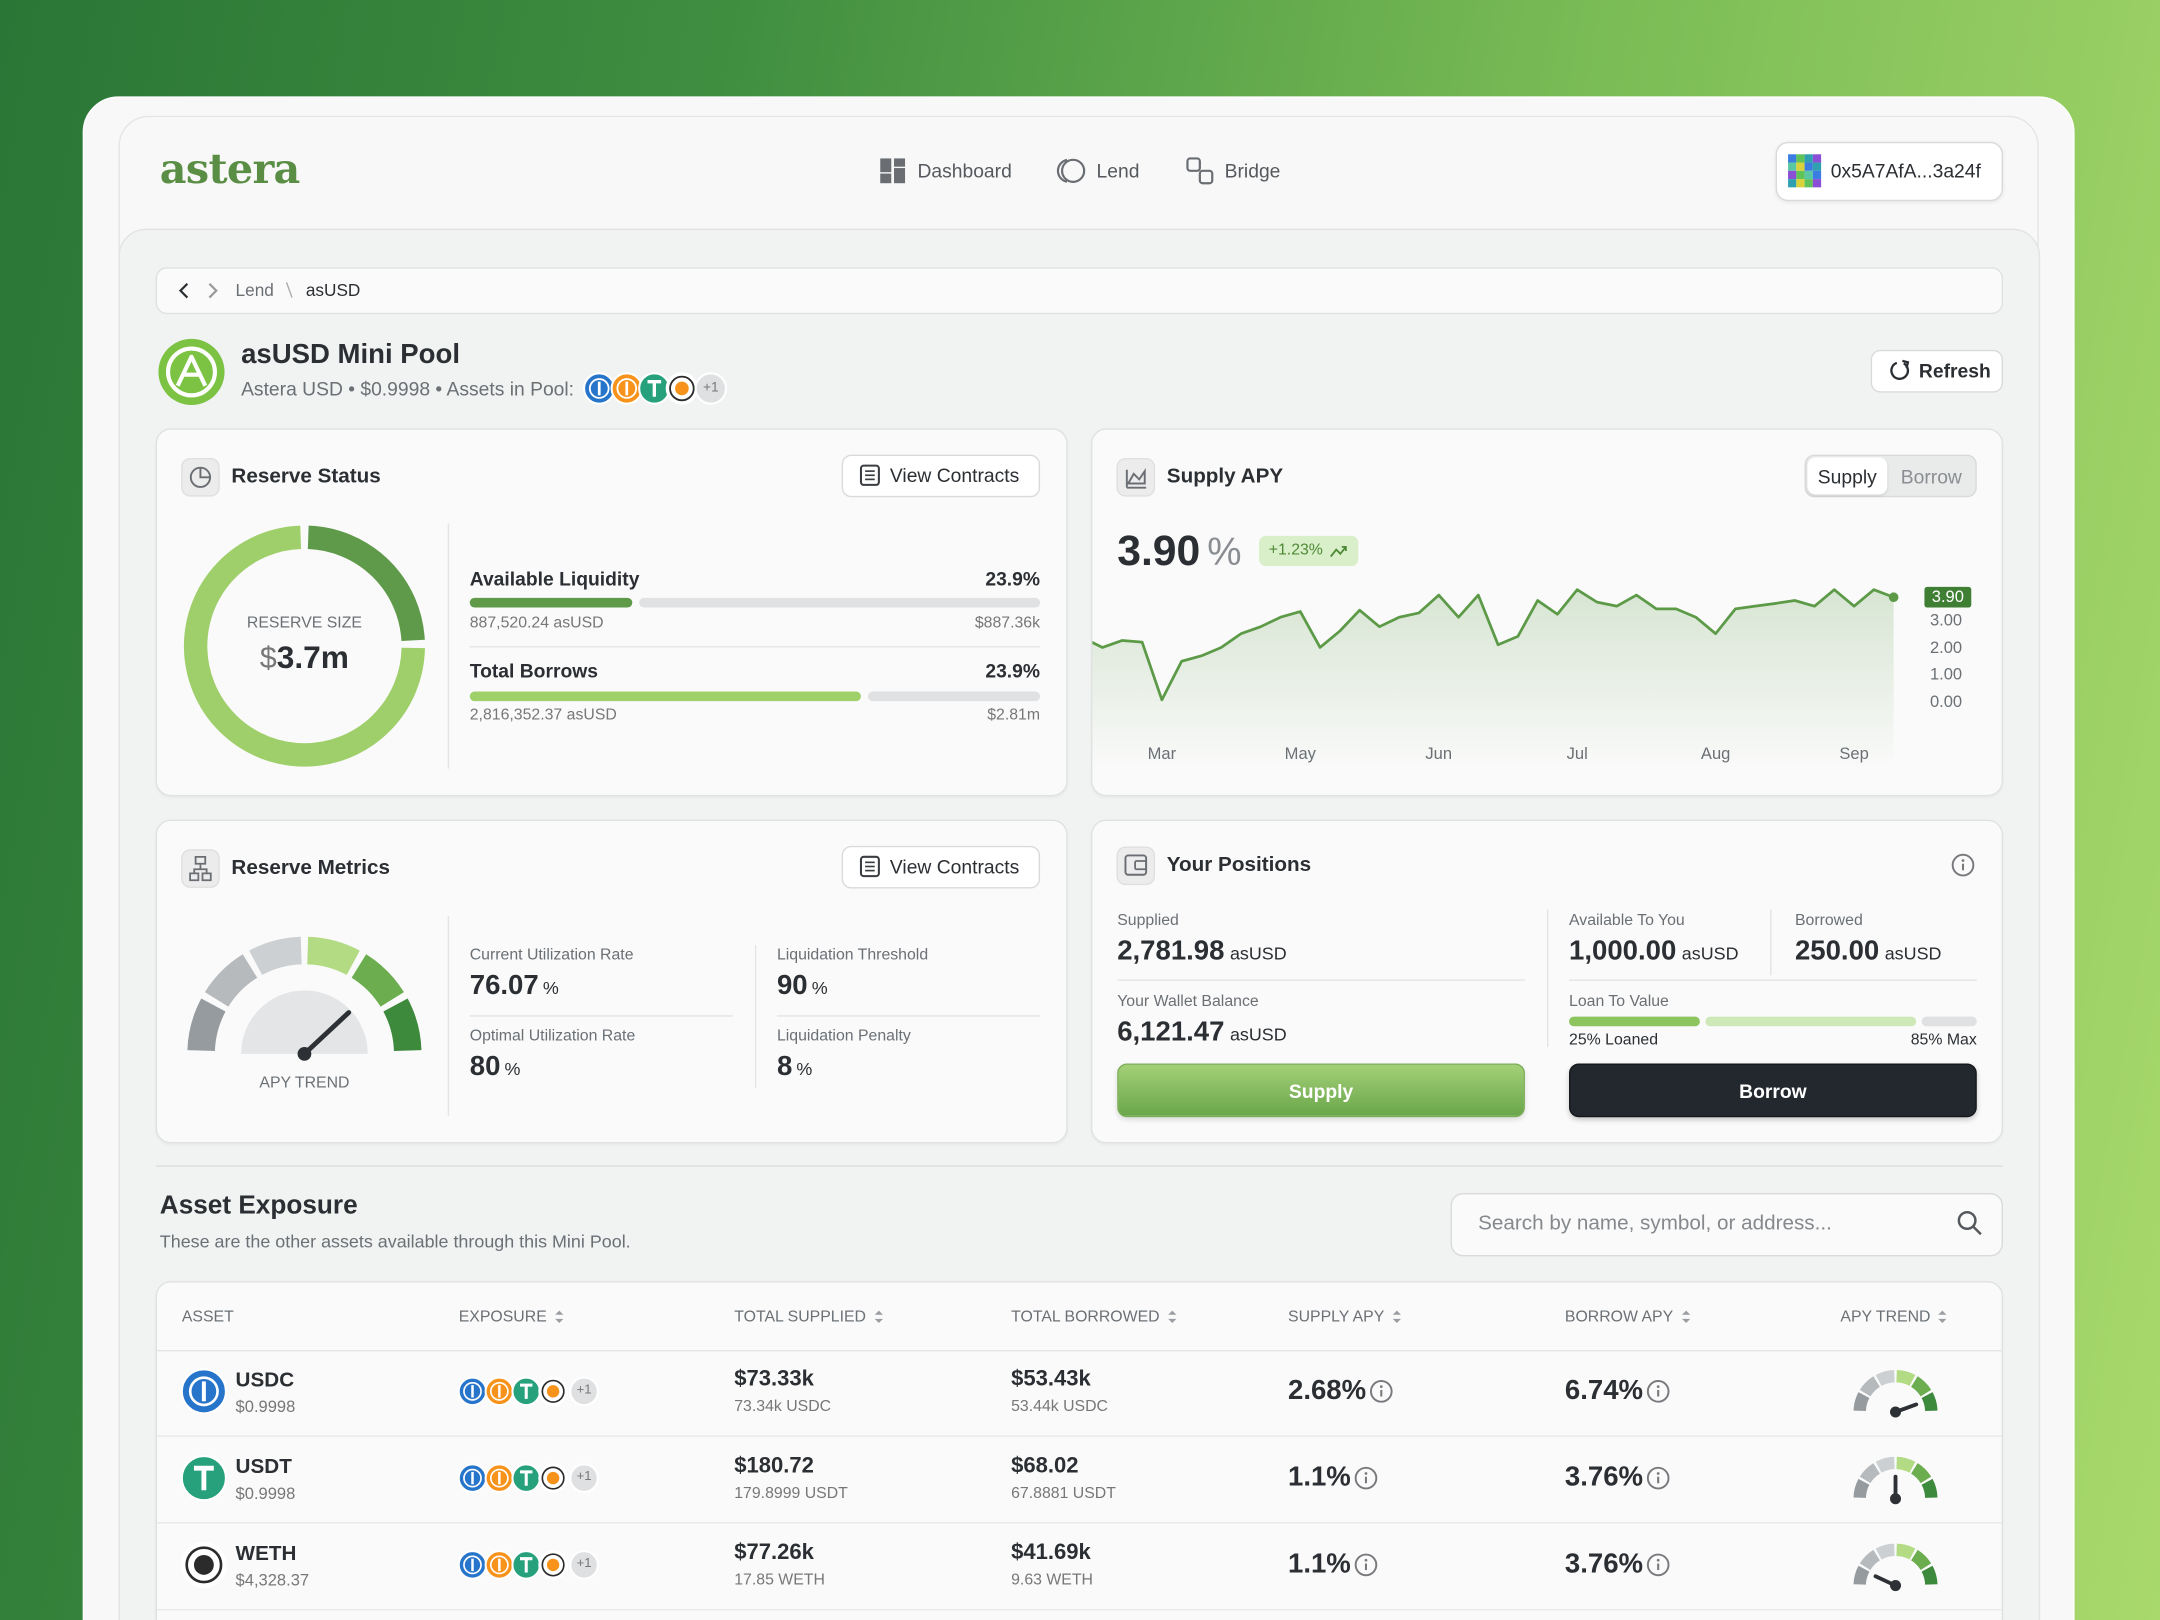 This screenshot has height=1620, width=2160. I want to click on x-tick-label: Jul, so click(1577, 754).